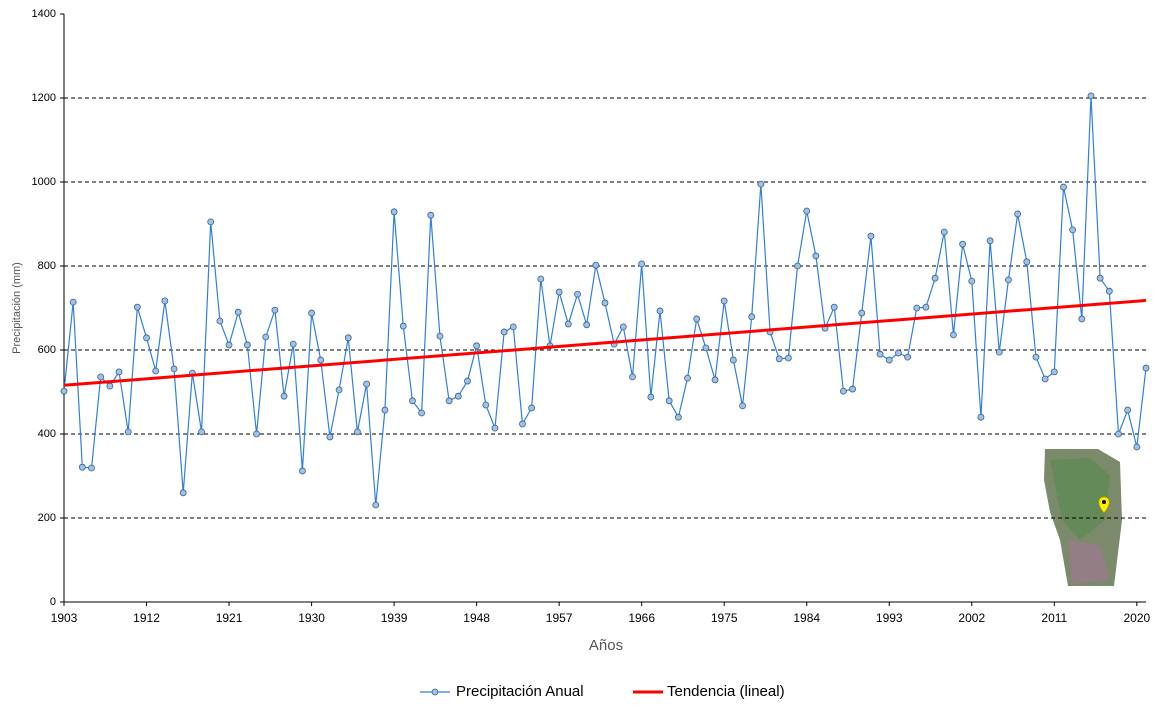 This screenshot has height=706, width=1158. Describe the element at coordinates (44, 98) in the screenshot. I see `y-tick-label: 1200` at that location.